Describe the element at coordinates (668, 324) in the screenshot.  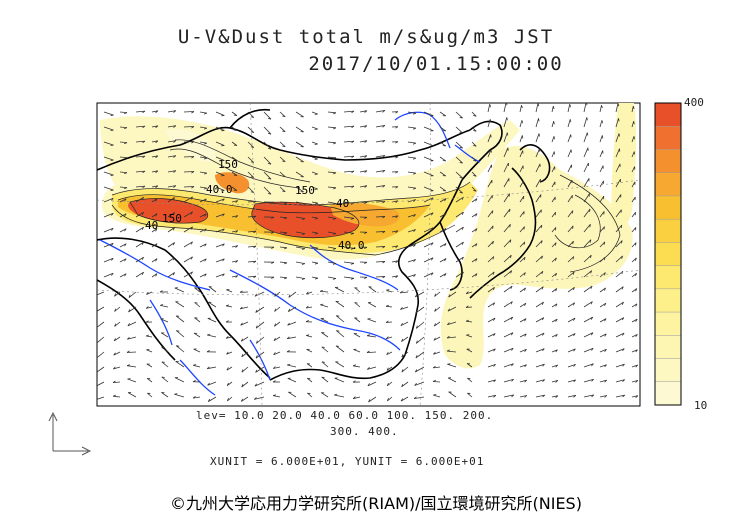
I see `colorbar-swatch` at that location.